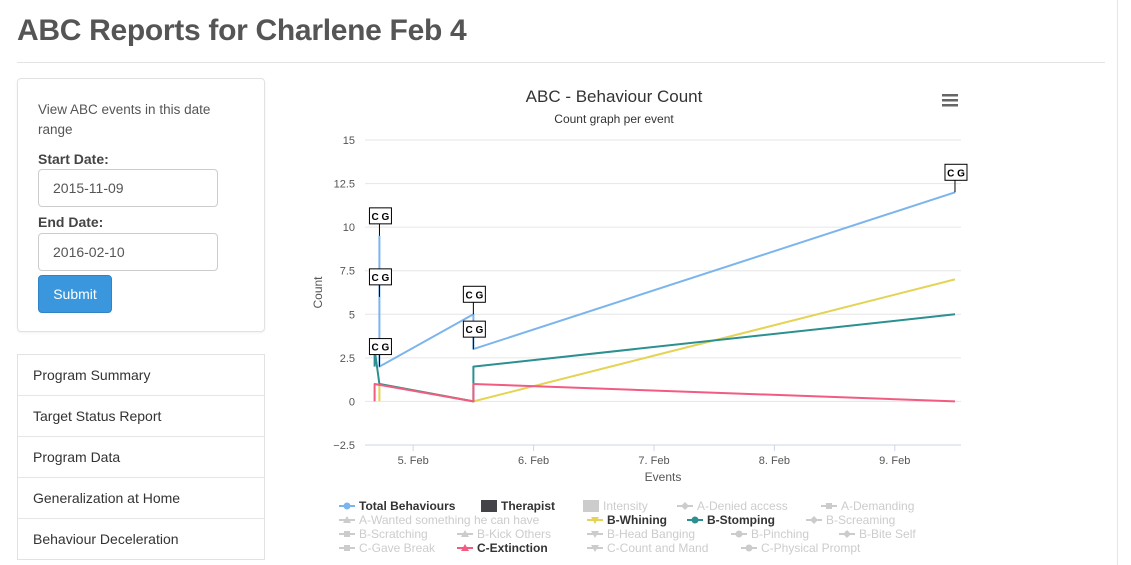  I want to click on legend-label: Therapist, so click(528, 506).